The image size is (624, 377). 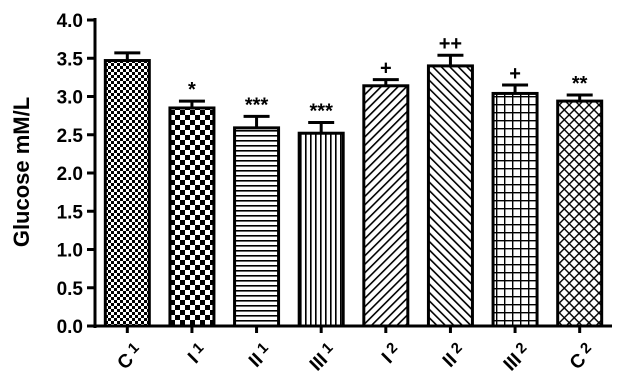 What do you see at coordinates (70, 59) in the screenshot?
I see `y-tick-label: 3.5` at bounding box center [70, 59].